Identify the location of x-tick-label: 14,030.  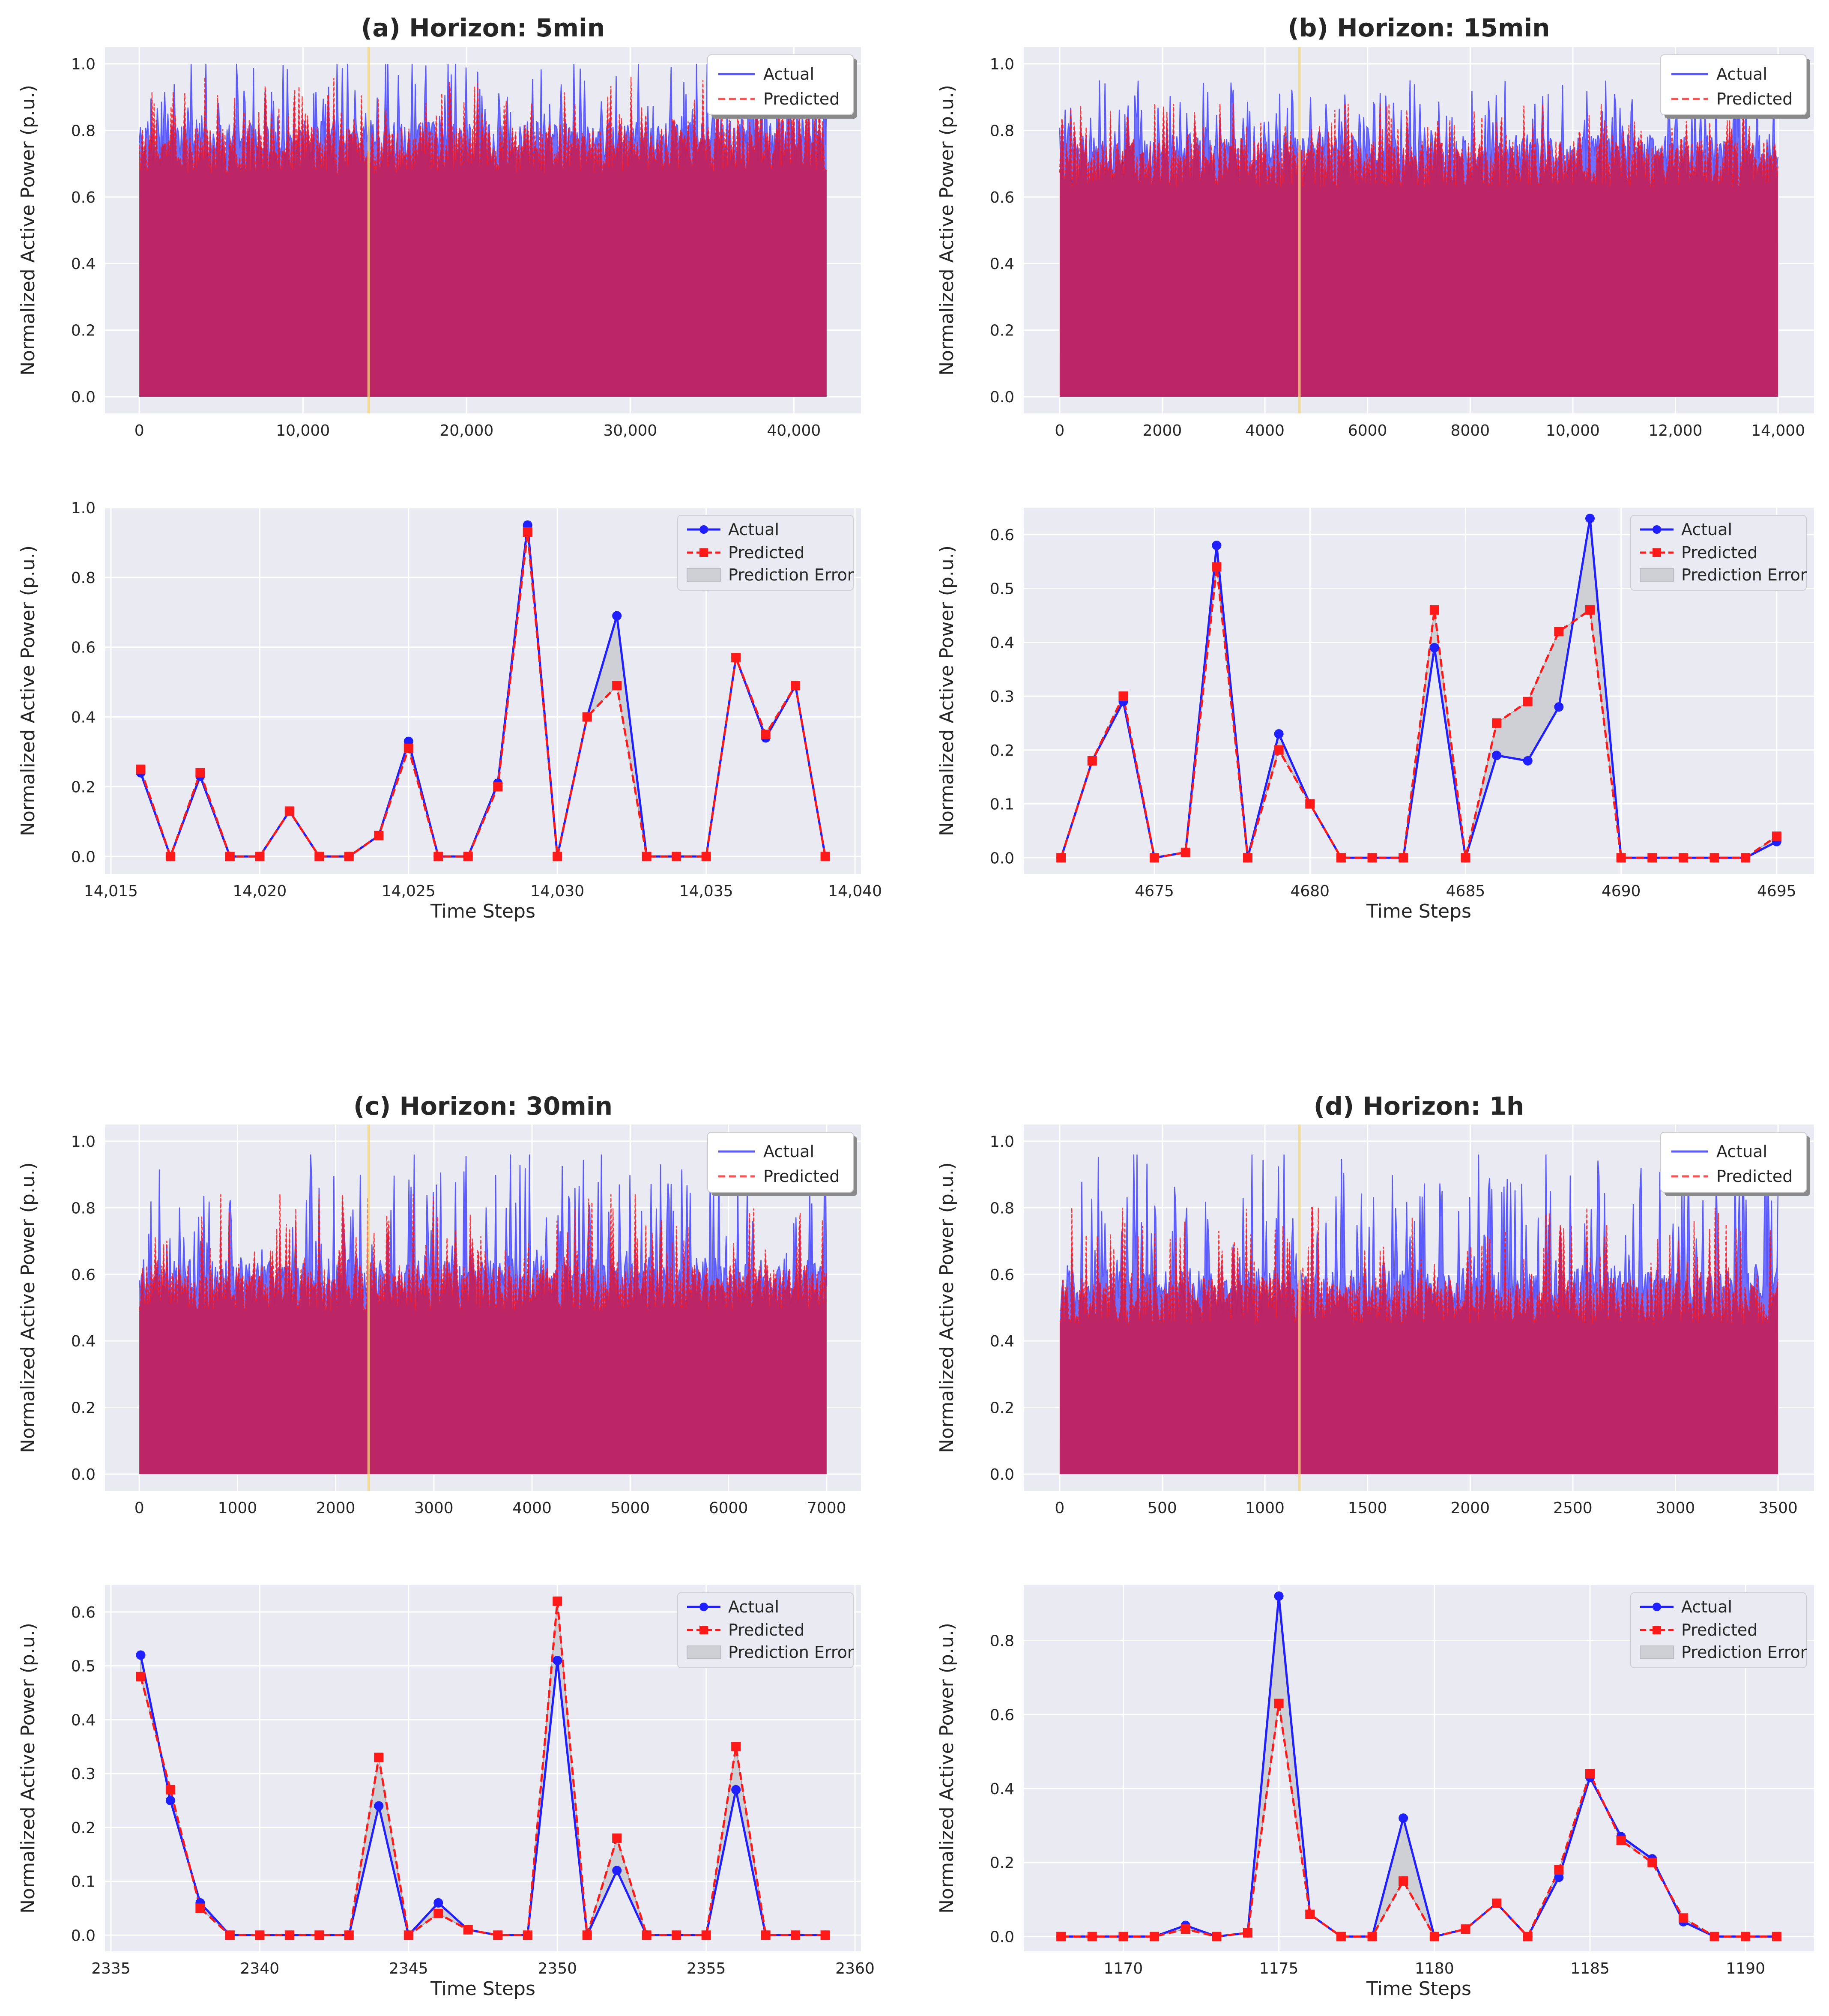
(557, 891).